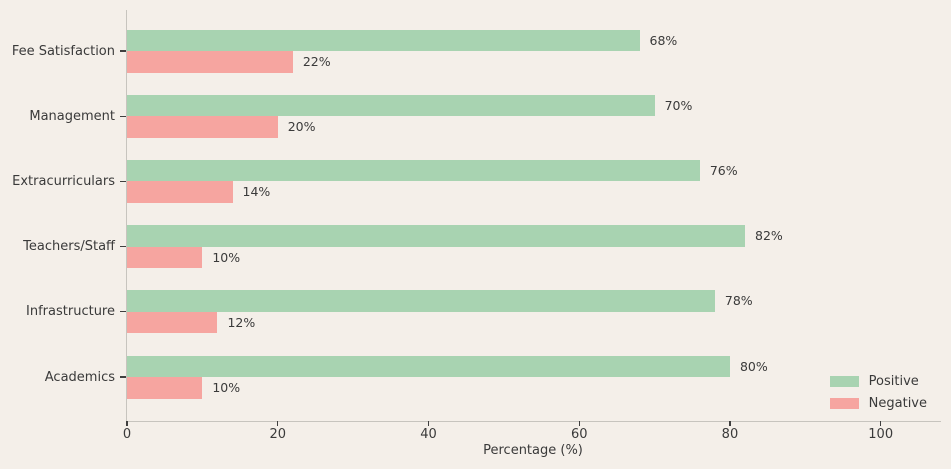 Image resolution: width=951 pixels, height=469 pixels. I want to click on bar-value-label: 80%, so click(753, 366).